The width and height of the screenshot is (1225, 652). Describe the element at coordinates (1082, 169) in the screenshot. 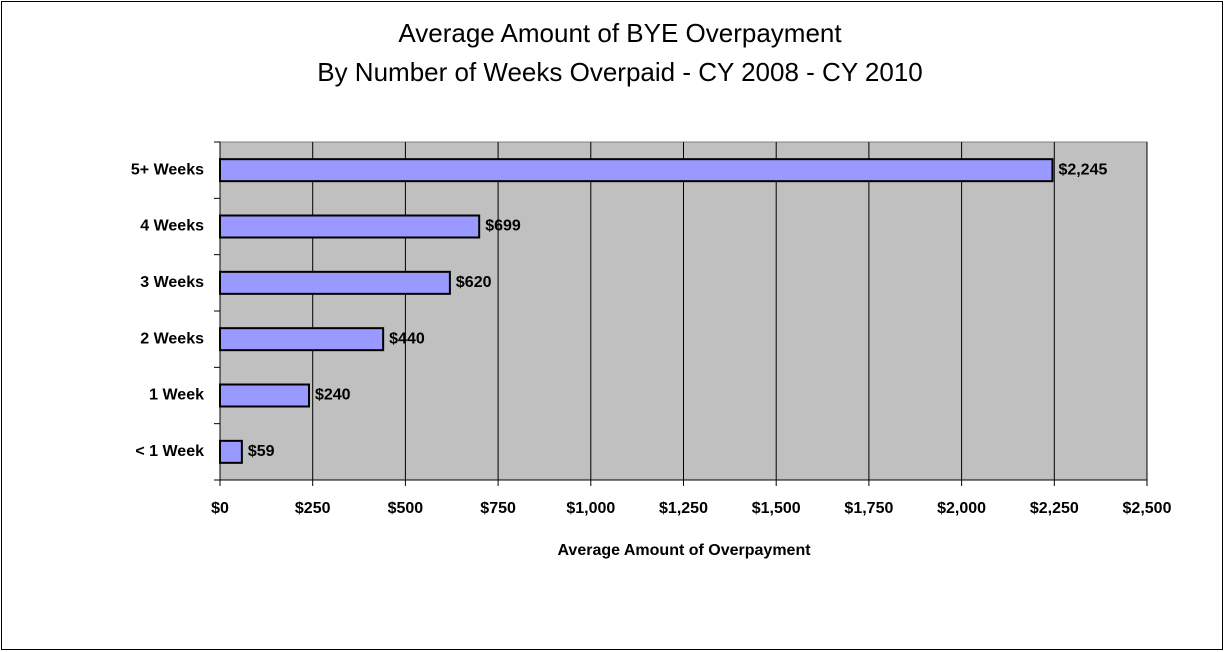

I see `data-label: $2,245` at that location.